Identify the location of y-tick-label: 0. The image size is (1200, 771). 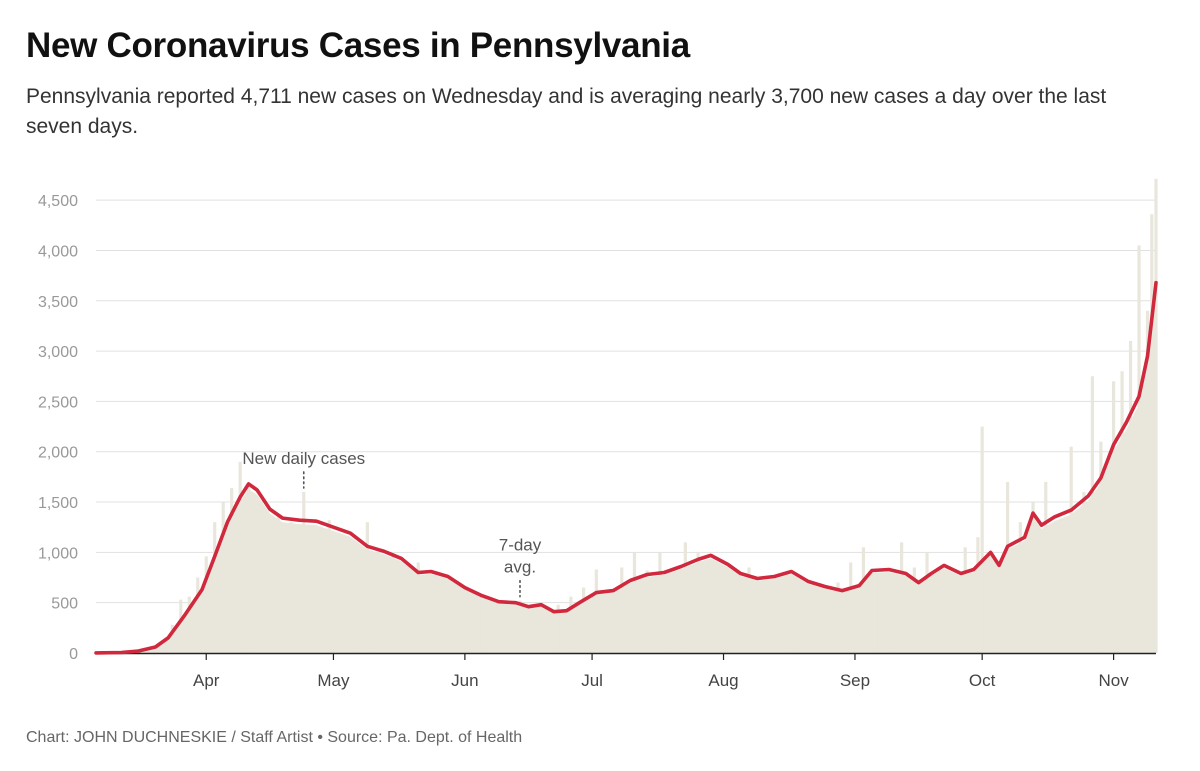
(73, 654).